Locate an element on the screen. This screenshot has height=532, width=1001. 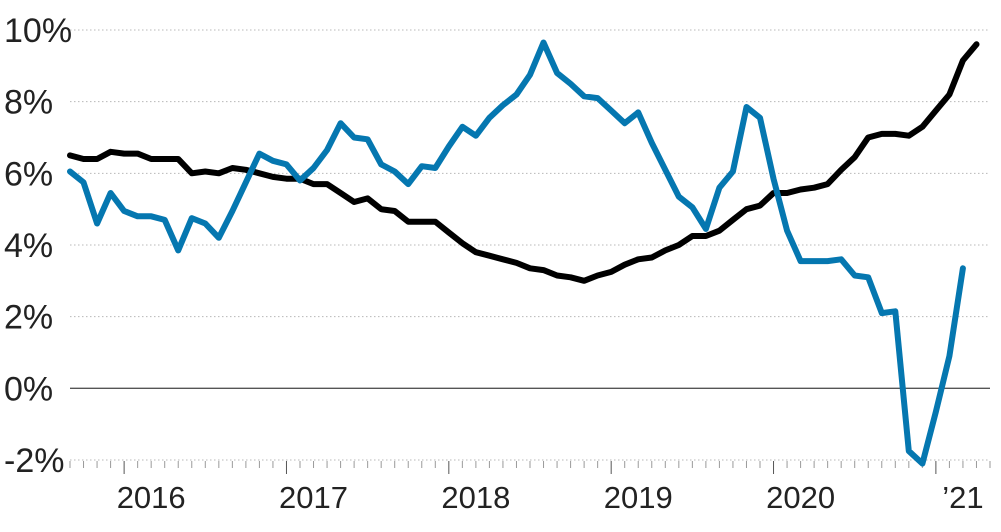
y-tick-label: -2% is located at coordinates (34, 461).